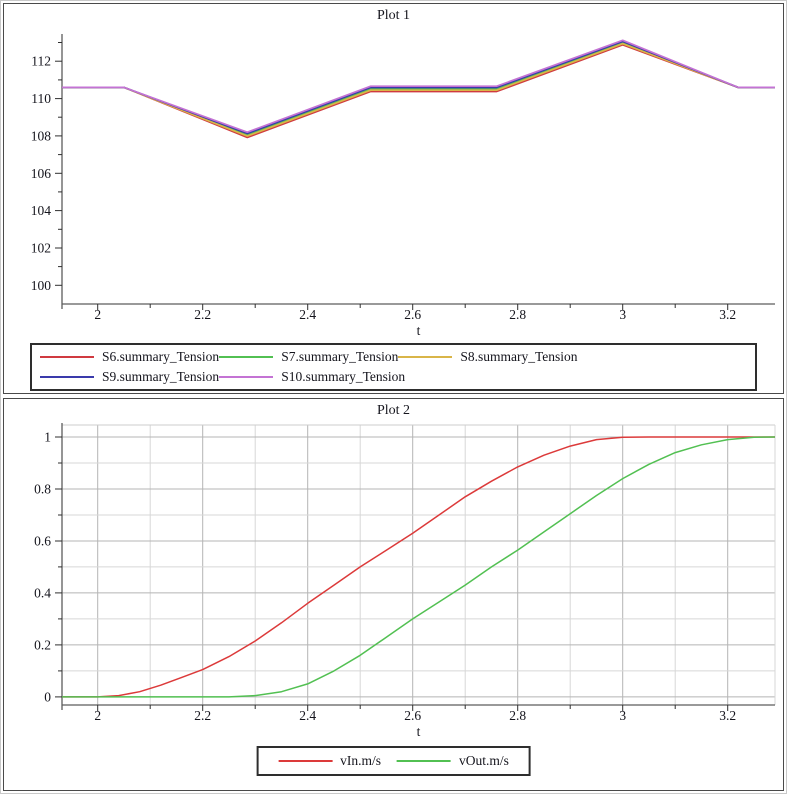 This screenshot has height=794, width=787. I want to click on legend-item: S8.summary_Tension, so click(488, 357).